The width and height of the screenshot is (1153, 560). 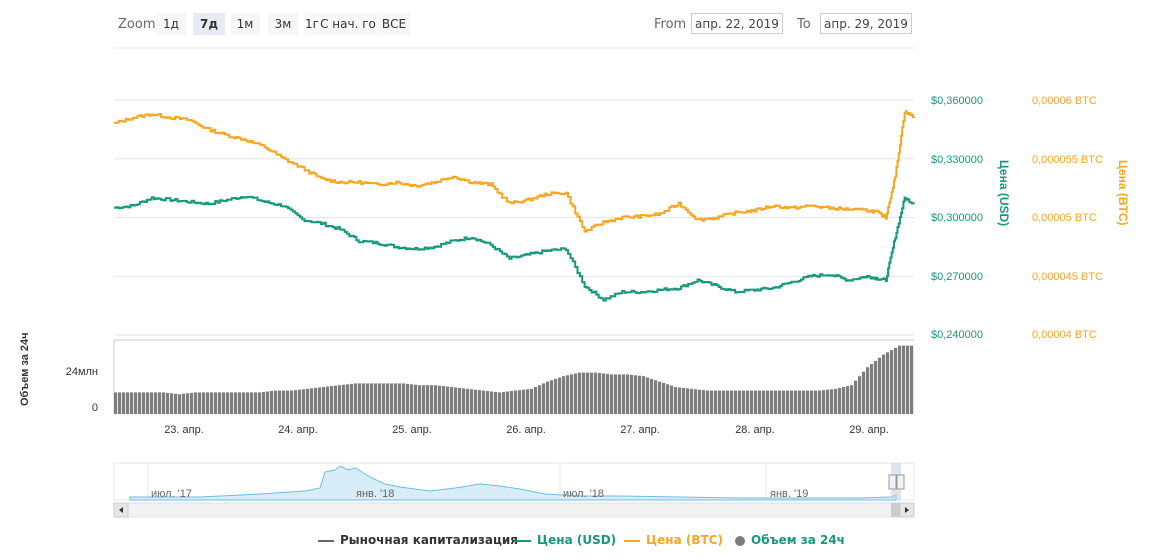 I want to click on legend-market-cap: Рыночная капитализация, so click(x=418, y=540).